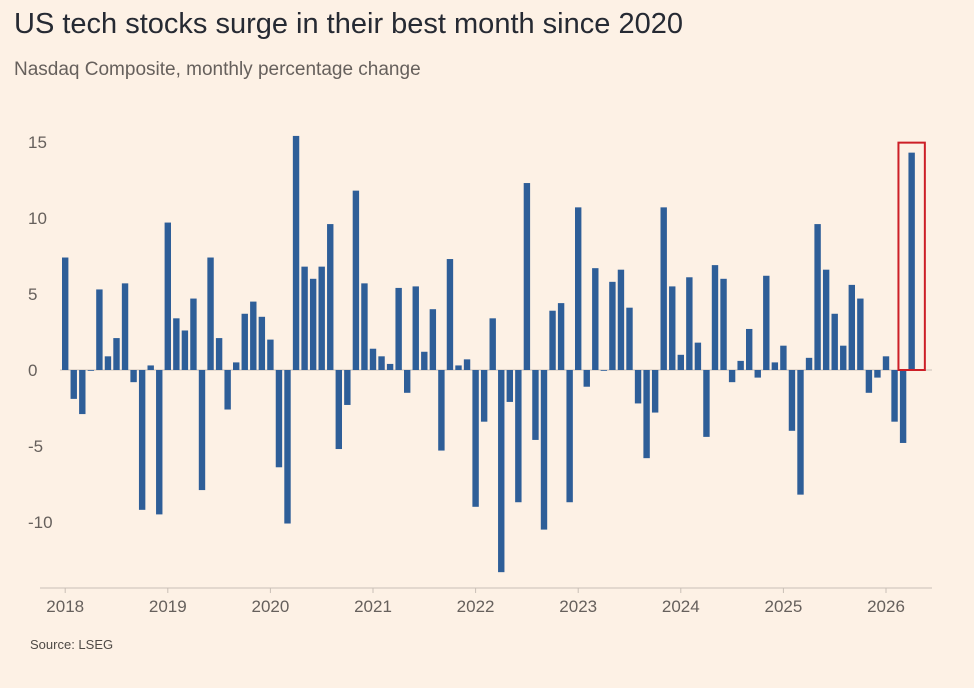 This screenshot has width=974, height=688. I want to click on y-tick-label: 5, so click(32, 294).